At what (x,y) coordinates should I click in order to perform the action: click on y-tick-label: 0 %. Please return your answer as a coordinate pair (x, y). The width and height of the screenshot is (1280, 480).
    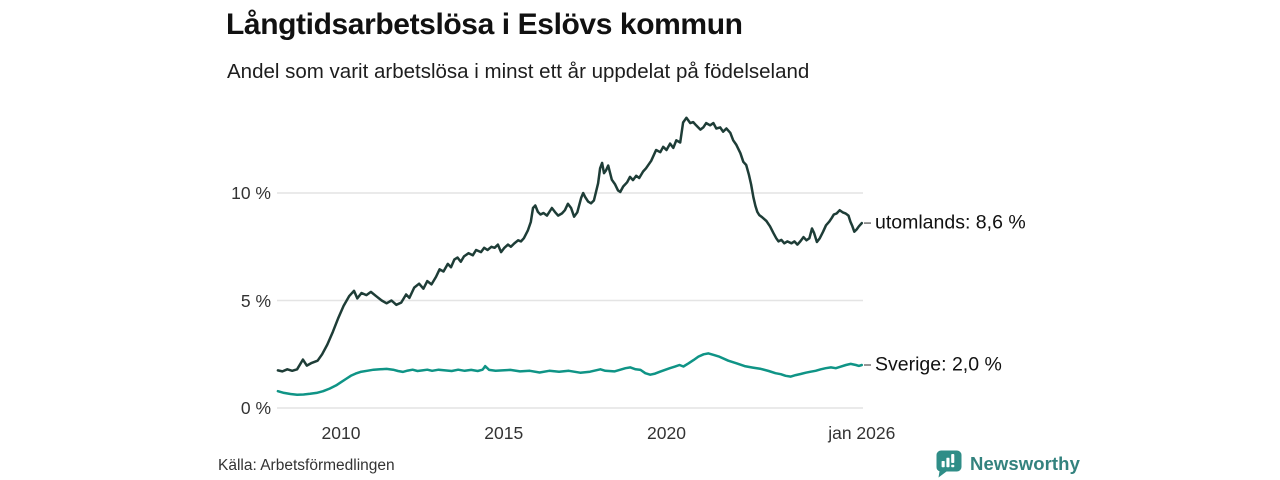
    Looking at the image, I should click on (255, 408).